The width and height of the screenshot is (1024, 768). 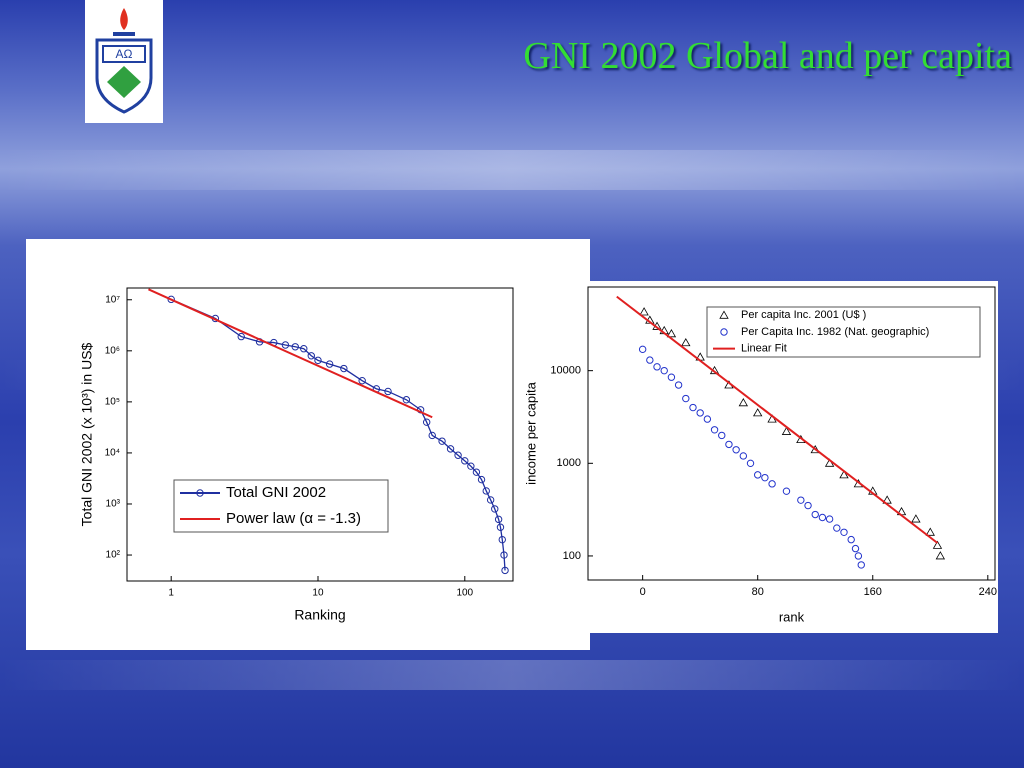 What do you see at coordinates (112, 350) in the screenshot?
I see `y-tick-label: 10⁶` at bounding box center [112, 350].